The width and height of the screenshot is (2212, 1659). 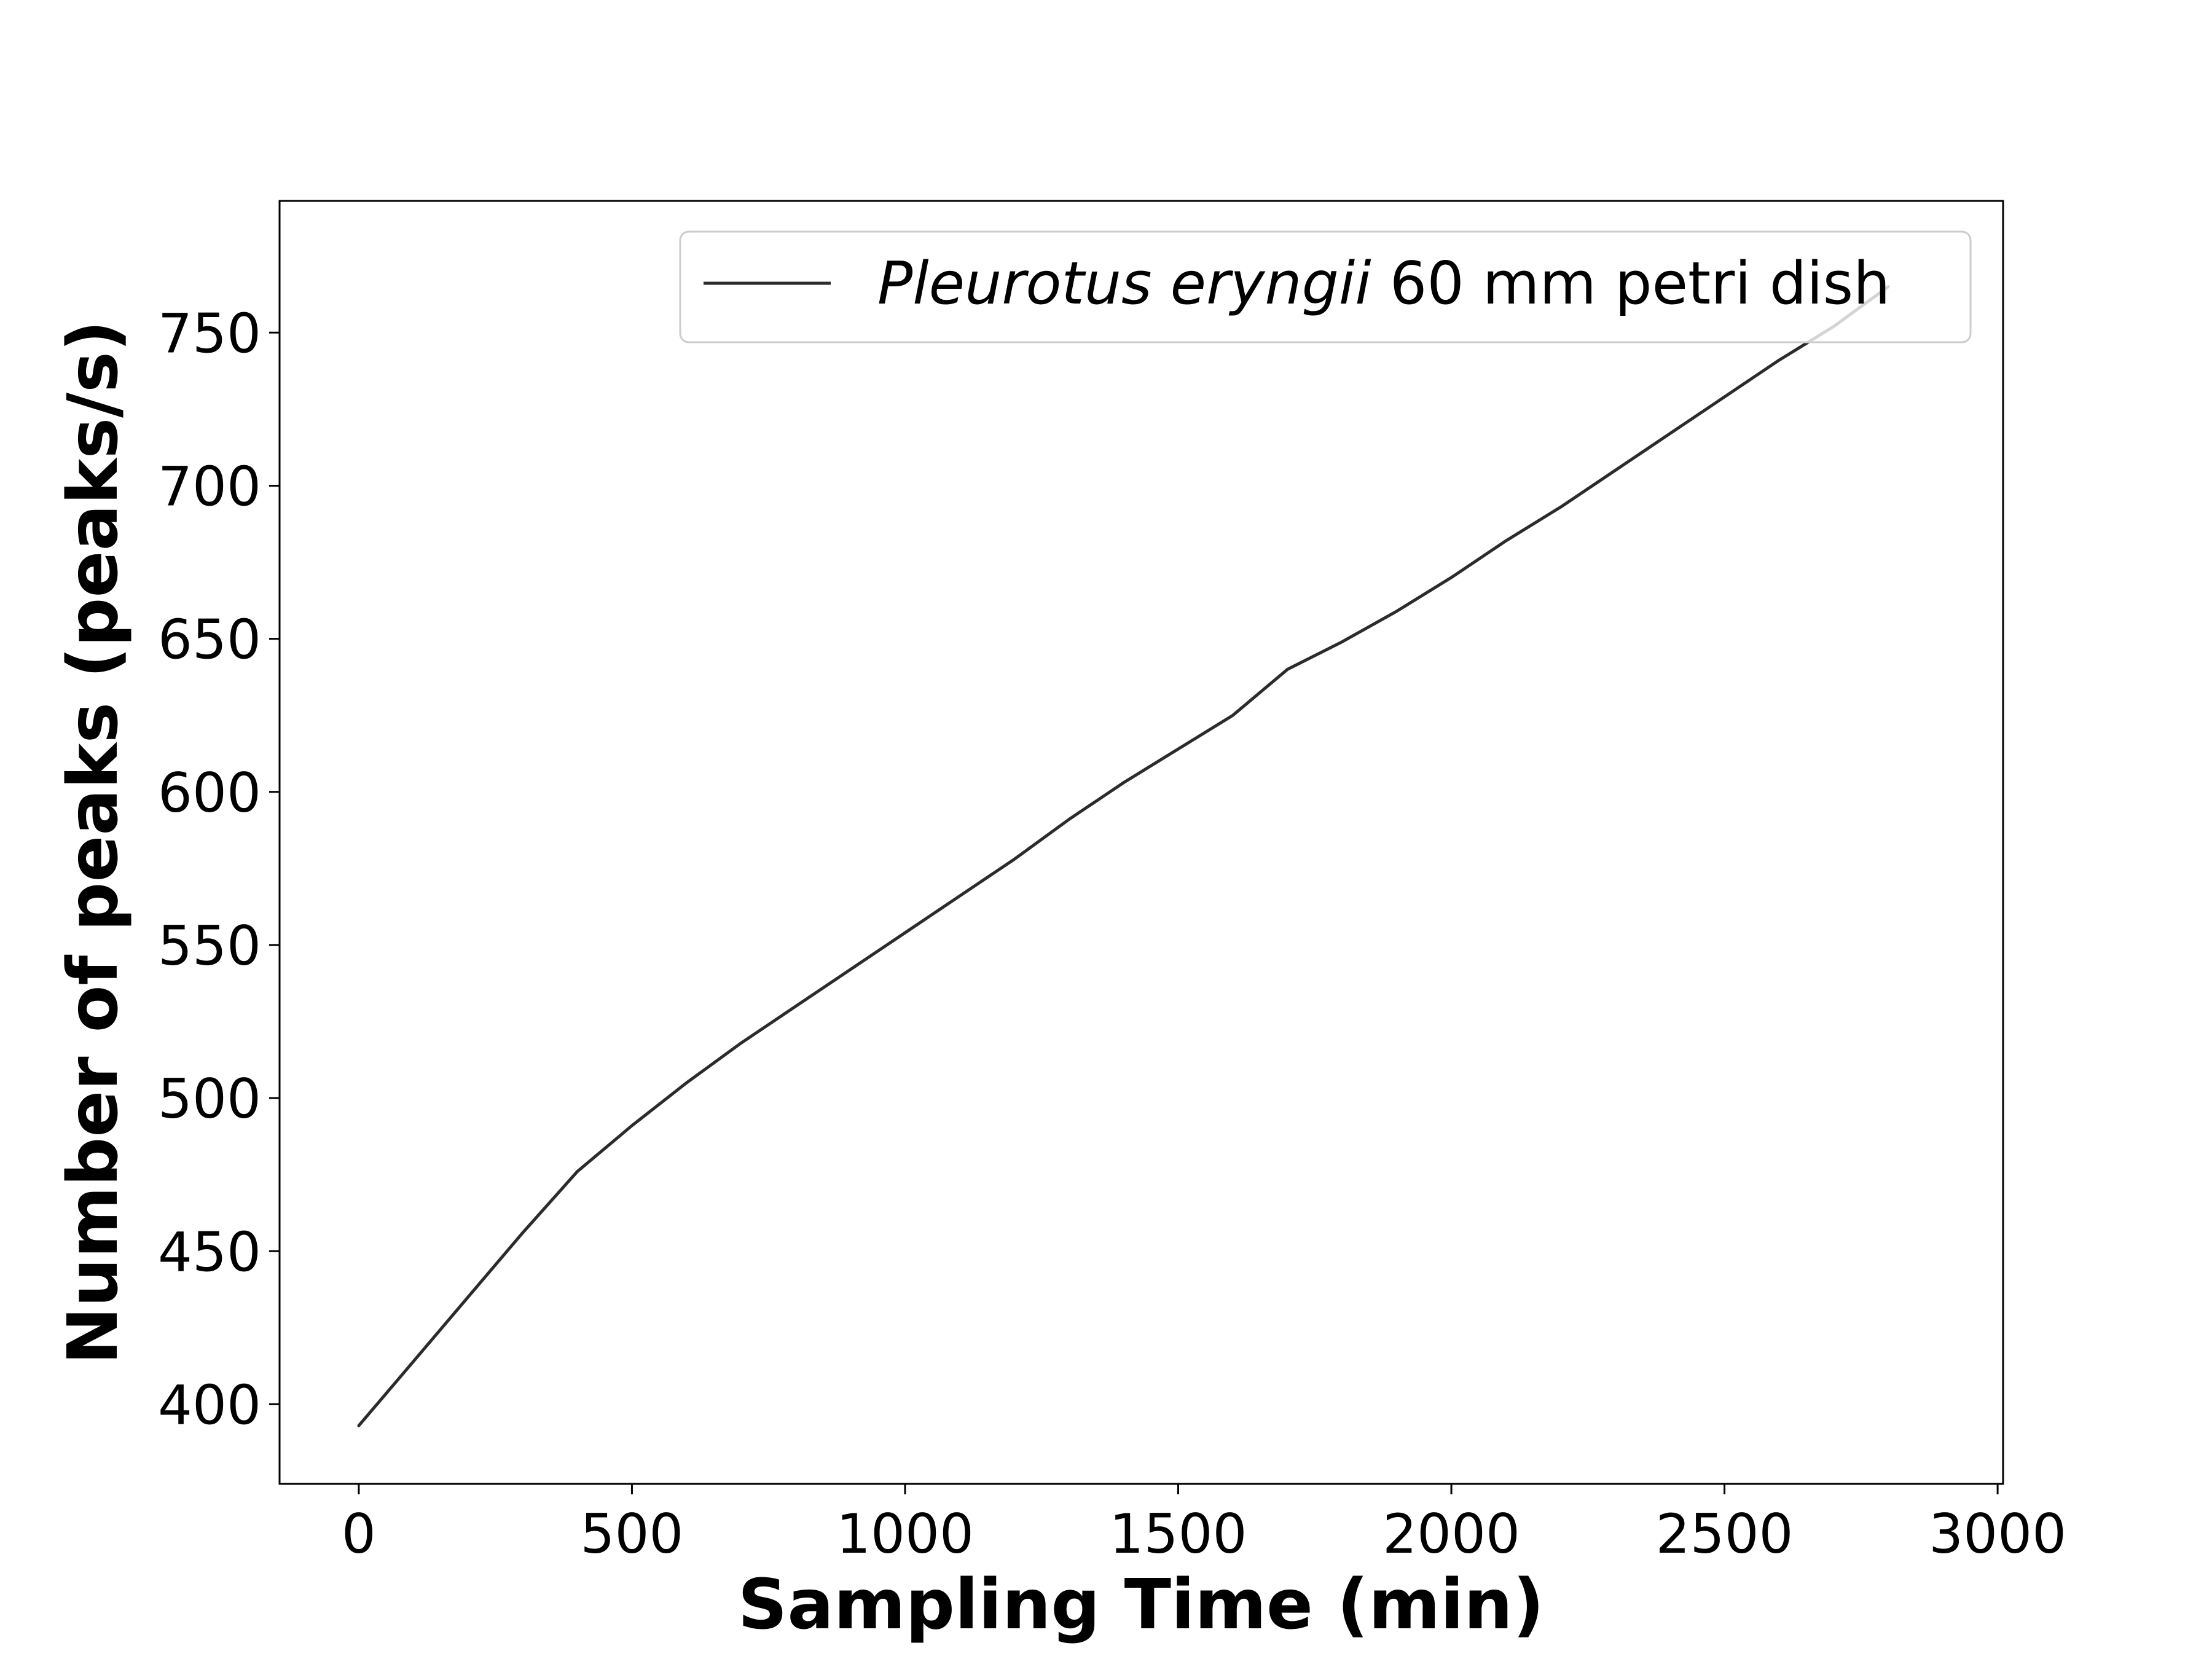 I want to click on x-axis-ticks: 0 500 1000 1500 2000 2500 3000, so click(x=1204, y=1525).